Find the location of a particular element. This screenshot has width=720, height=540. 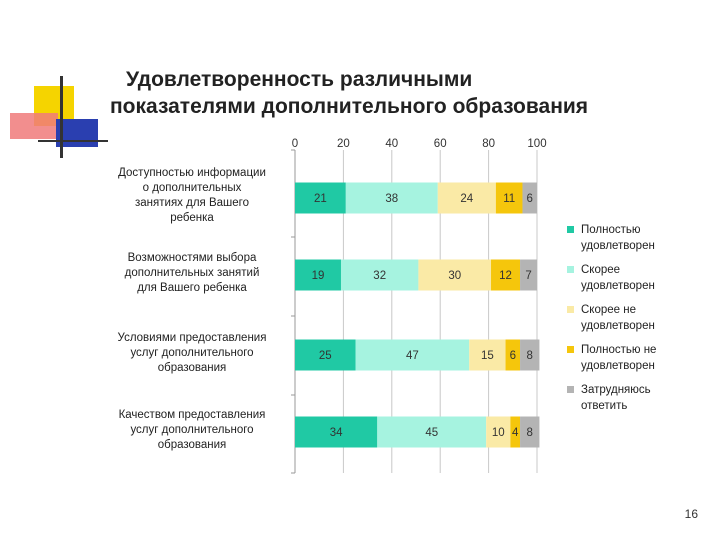

data-label: 11 is located at coordinates (509, 199).